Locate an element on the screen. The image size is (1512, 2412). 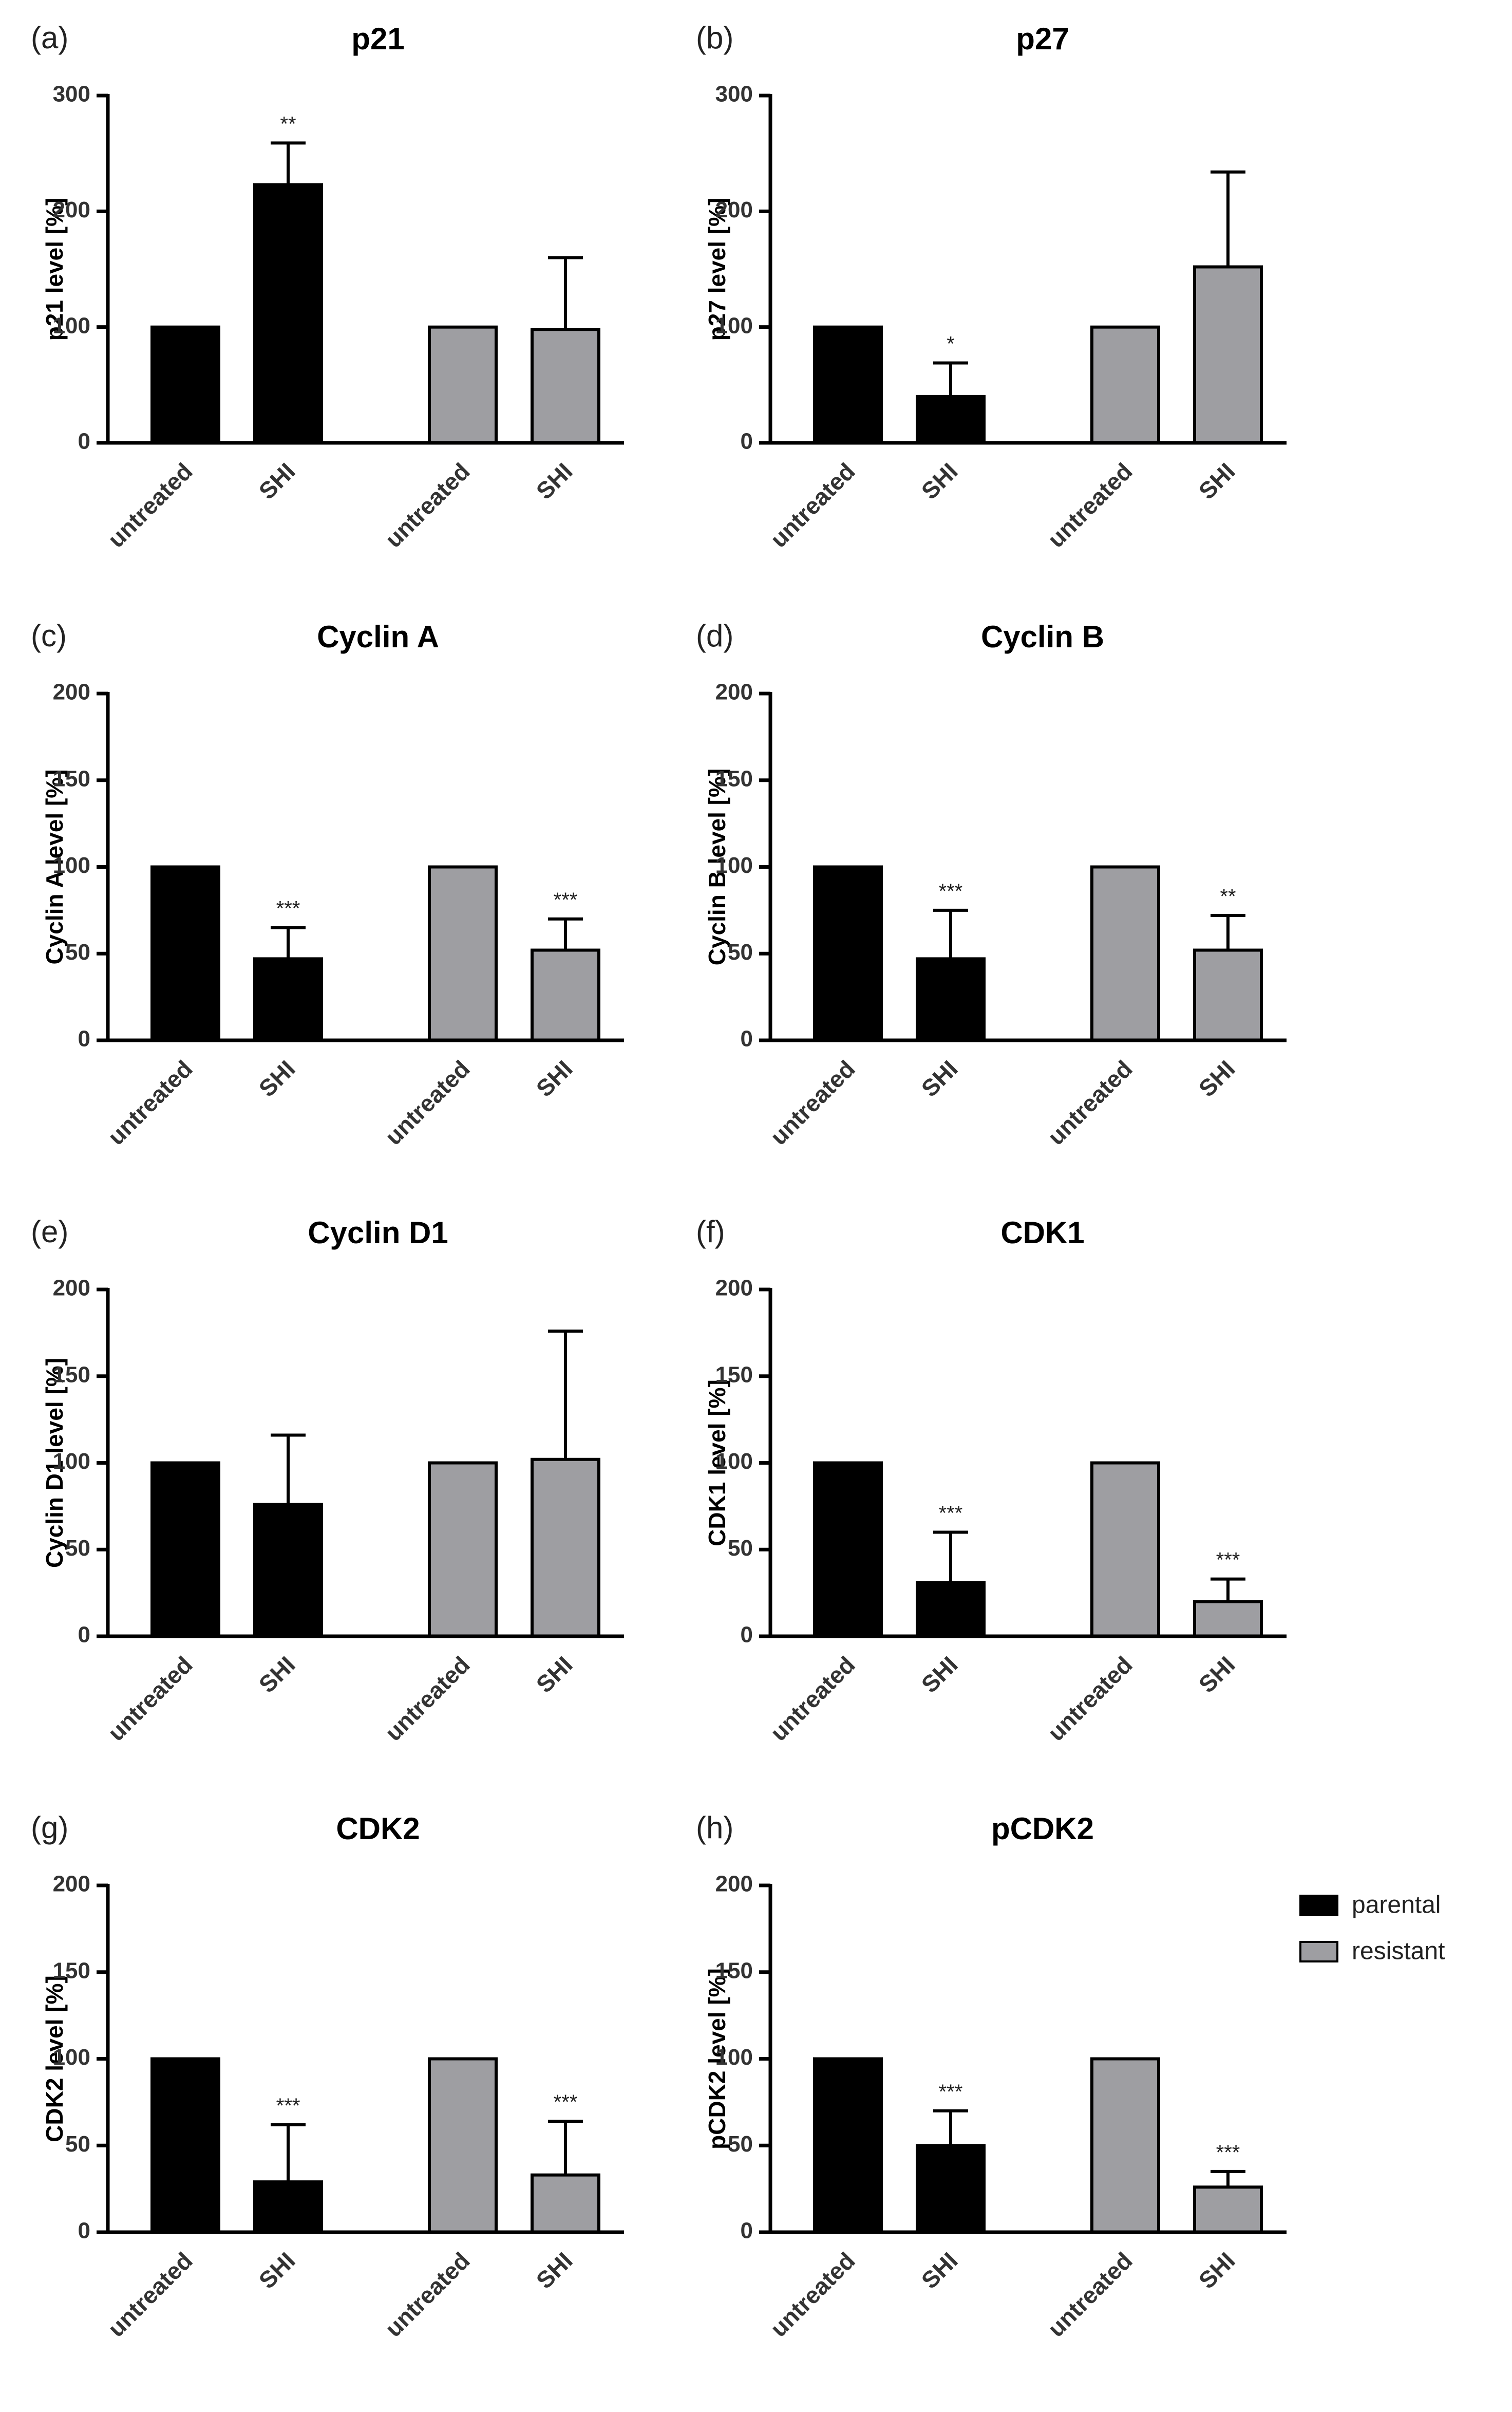
chart-b-xtick-label-3: untreated is located at coordinates (1090, 505).